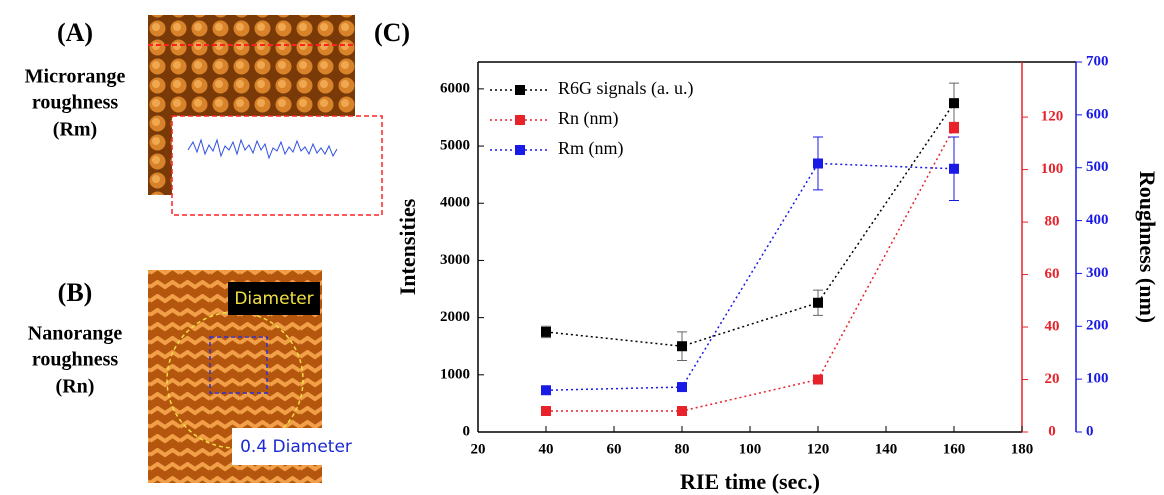 The image size is (1164, 495). What do you see at coordinates (455, 374) in the screenshot?
I see `y-tick-label: 1000` at bounding box center [455, 374].